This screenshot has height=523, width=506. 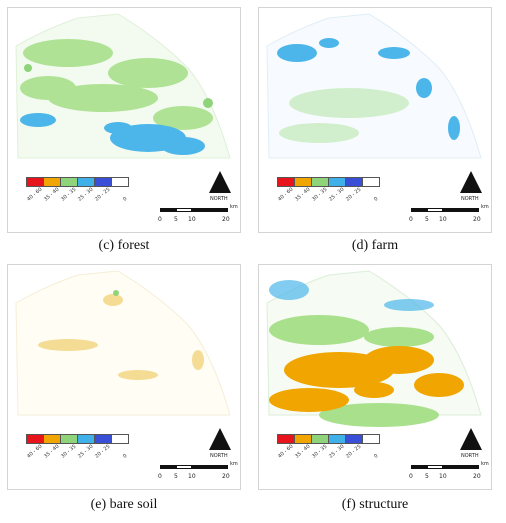 I want to click on farm-map, so click(x=374, y=86).